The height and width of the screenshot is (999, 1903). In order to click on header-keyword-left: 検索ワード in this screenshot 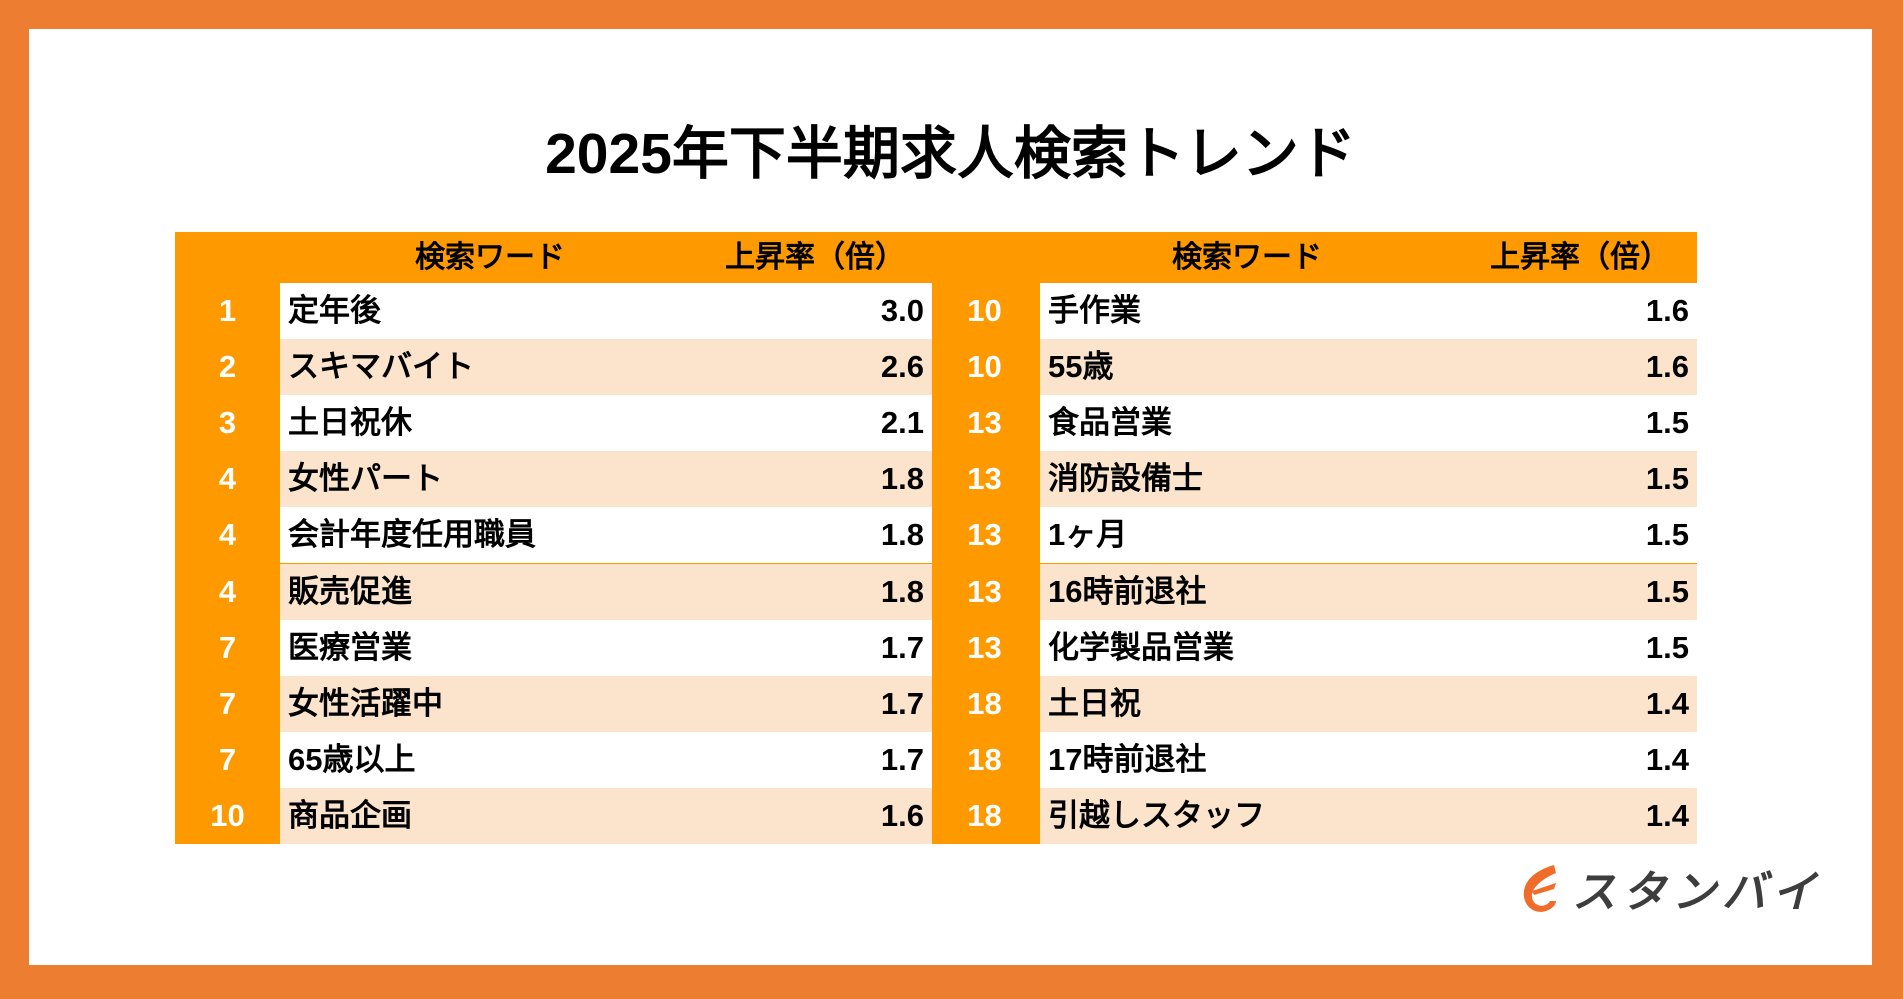, I will do `click(490, 257)`.